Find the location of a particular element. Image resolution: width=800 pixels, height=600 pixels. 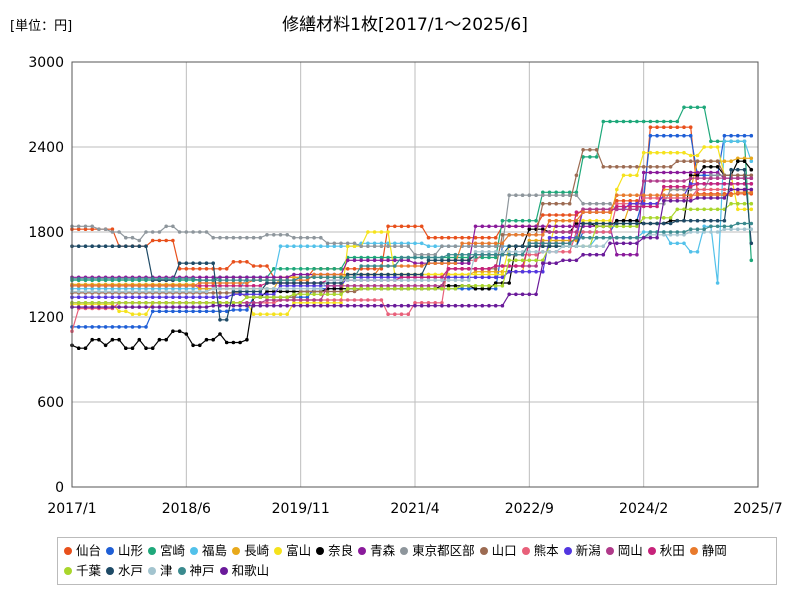

legend-label: 秋田 is located at coordinates (672, 550).